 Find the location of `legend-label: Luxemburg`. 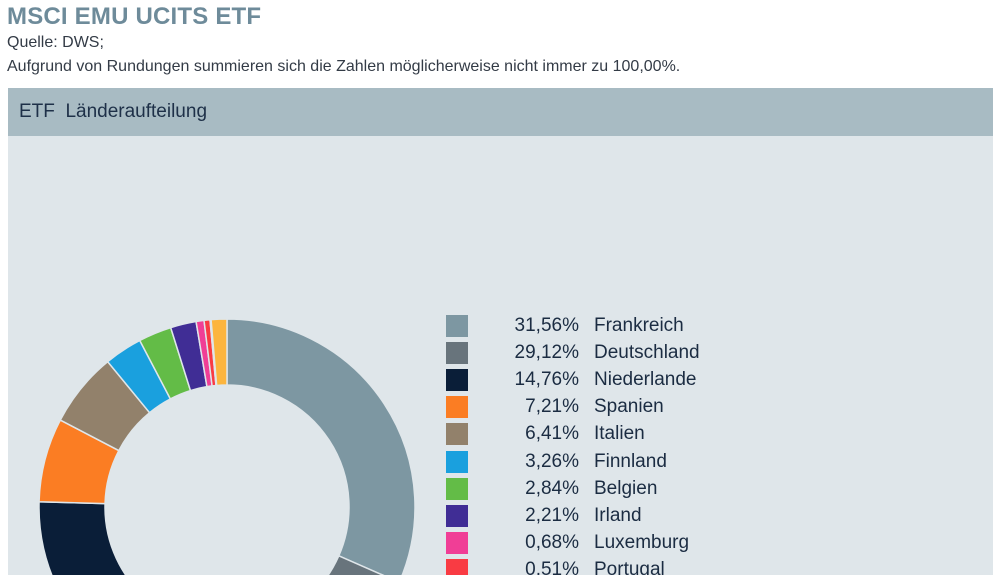

legend-label: Luxemburg is located at coordinates (642, 543).